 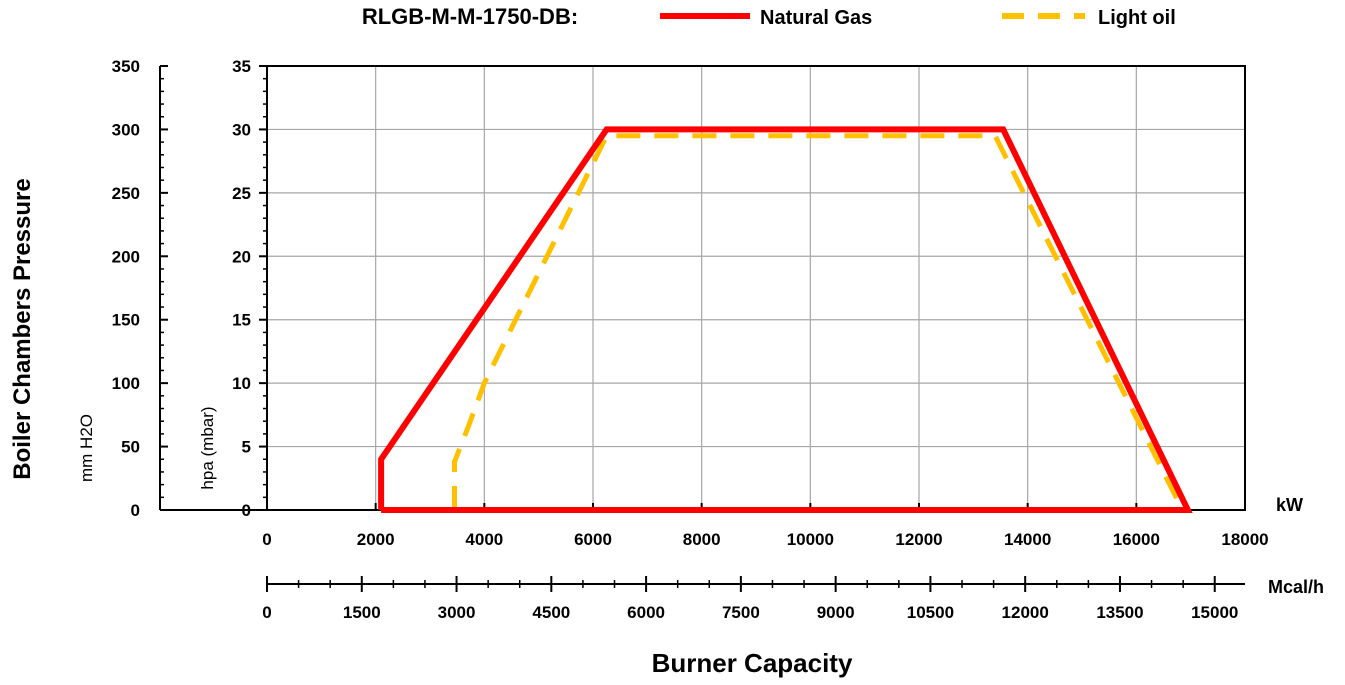 What do you see at coordinates (1296, 587) in the screenshot?
I see `x-unit-mcal: Mcal/h` at bounding box center [1296, 587].